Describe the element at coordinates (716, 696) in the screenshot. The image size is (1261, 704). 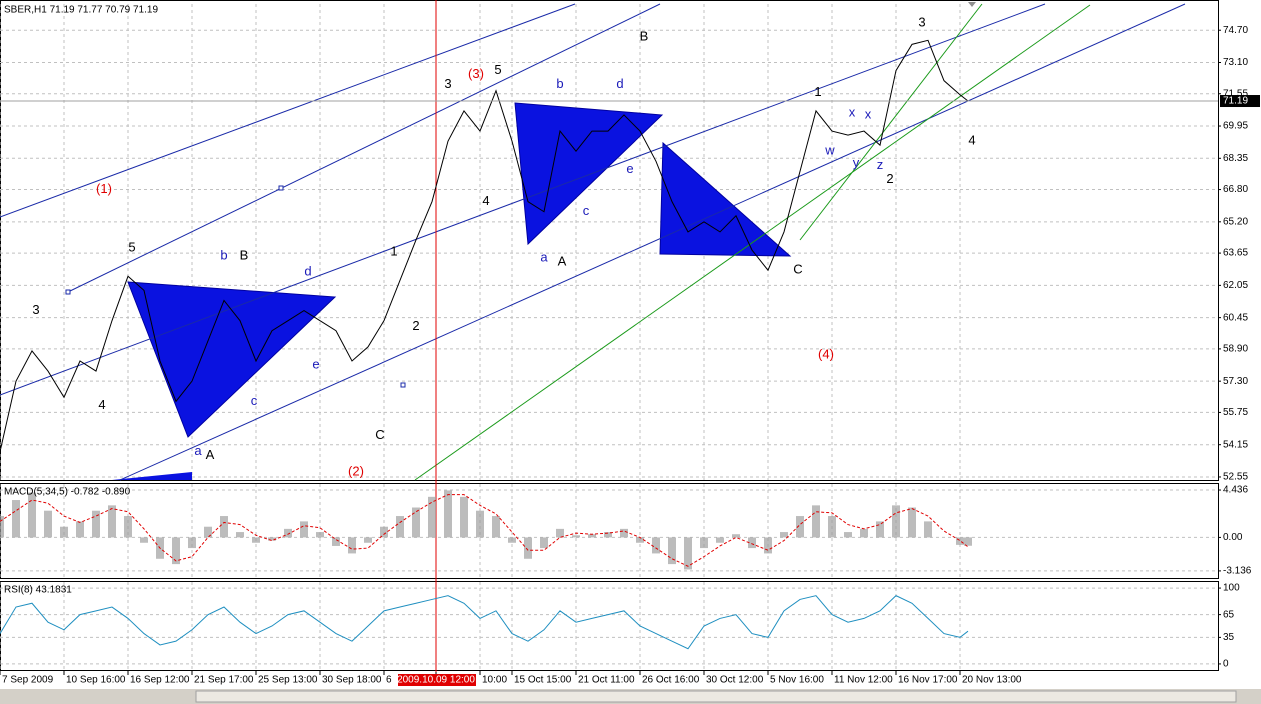
I see `scroll-thumb` at that location.